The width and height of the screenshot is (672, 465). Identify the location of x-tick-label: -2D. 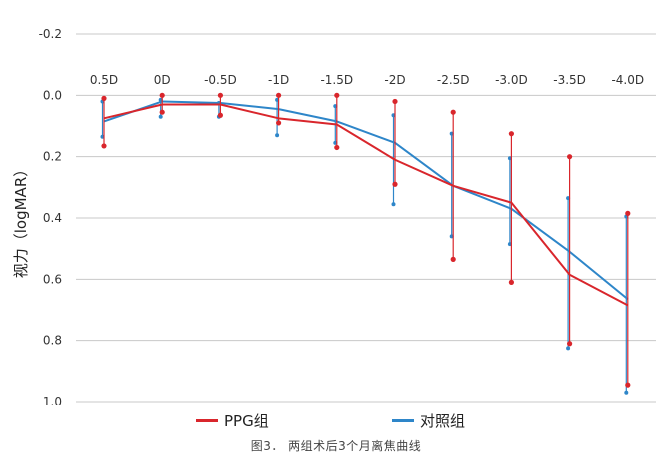
(394, 80).